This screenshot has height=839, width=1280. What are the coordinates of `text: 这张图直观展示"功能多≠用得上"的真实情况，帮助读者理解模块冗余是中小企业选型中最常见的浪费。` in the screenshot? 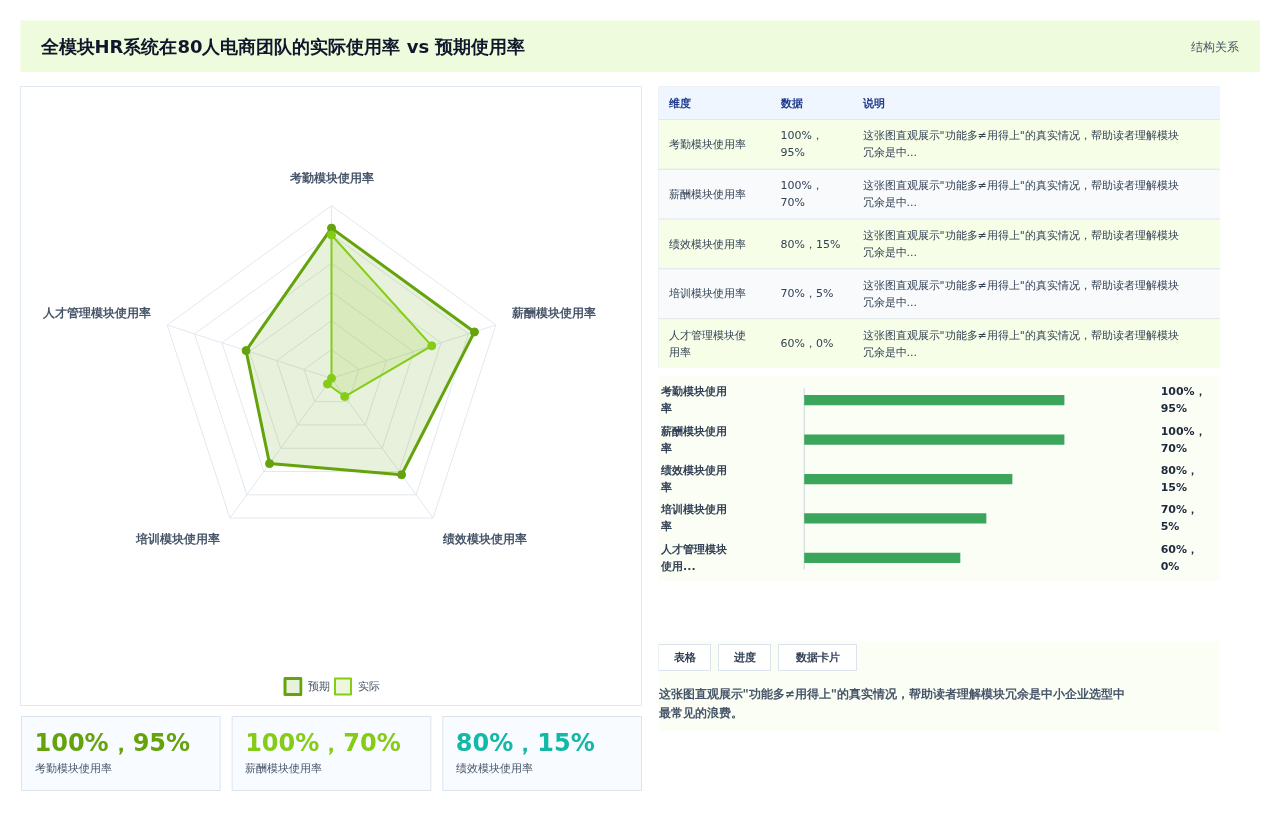 It's located at (891, 703).